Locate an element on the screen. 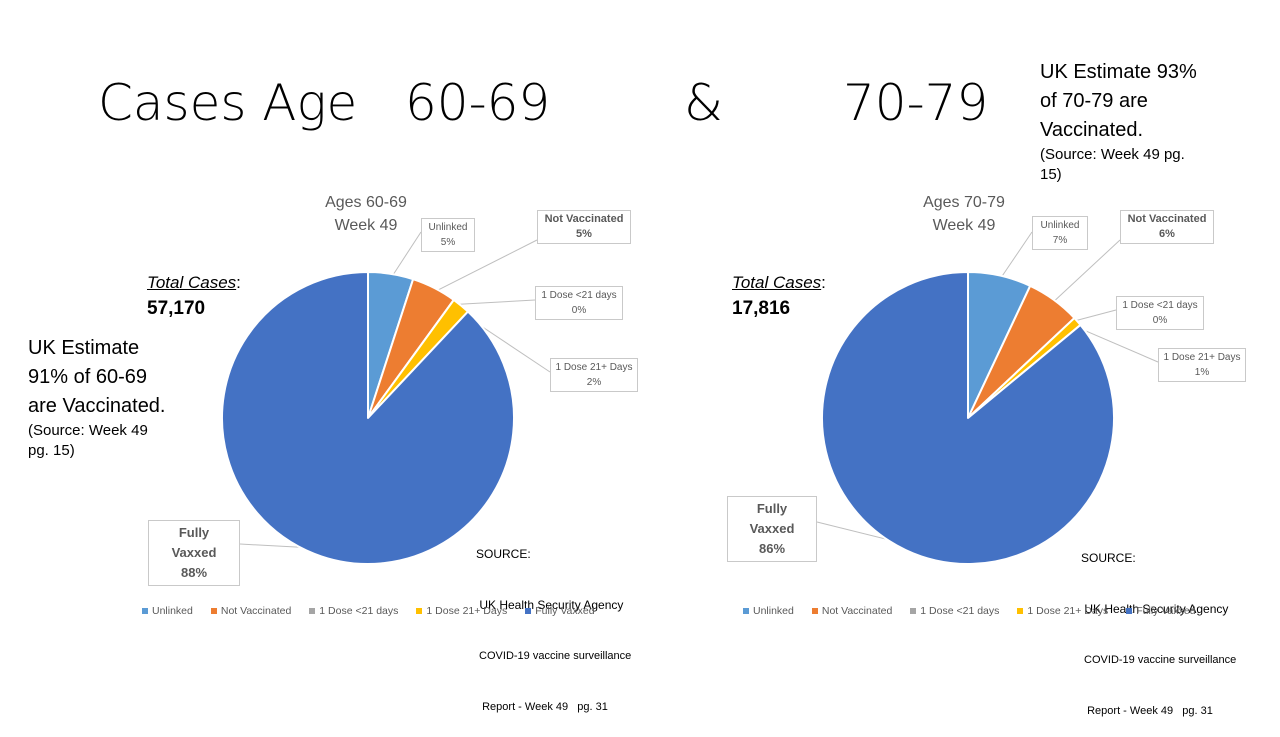 This screenshot has width=1280, height=737. chart1-total: Total Cases: 57,170 is located at coordinates (194, 296).